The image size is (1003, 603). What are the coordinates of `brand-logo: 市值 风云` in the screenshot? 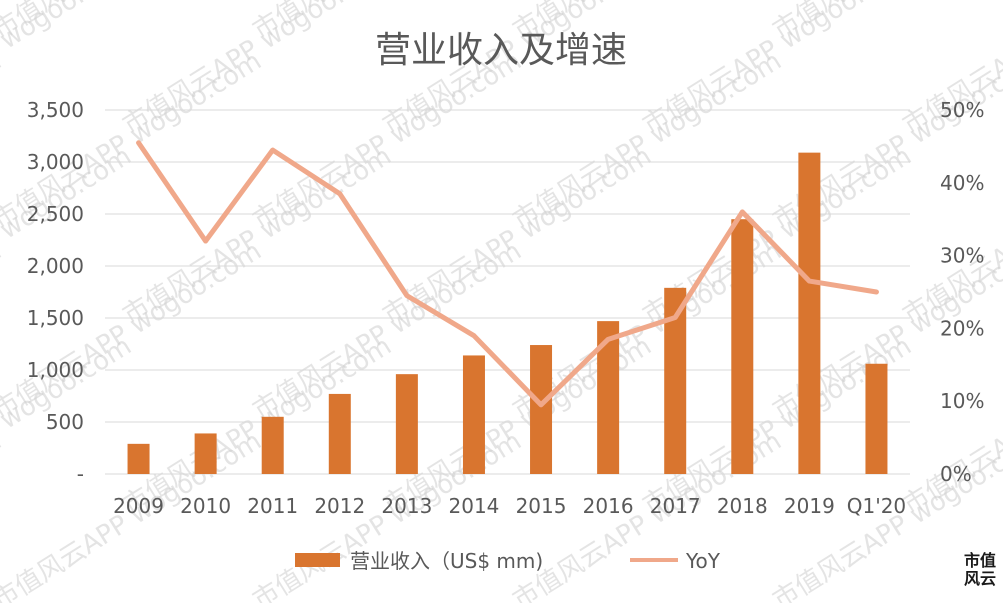 It's located at (980, 569).